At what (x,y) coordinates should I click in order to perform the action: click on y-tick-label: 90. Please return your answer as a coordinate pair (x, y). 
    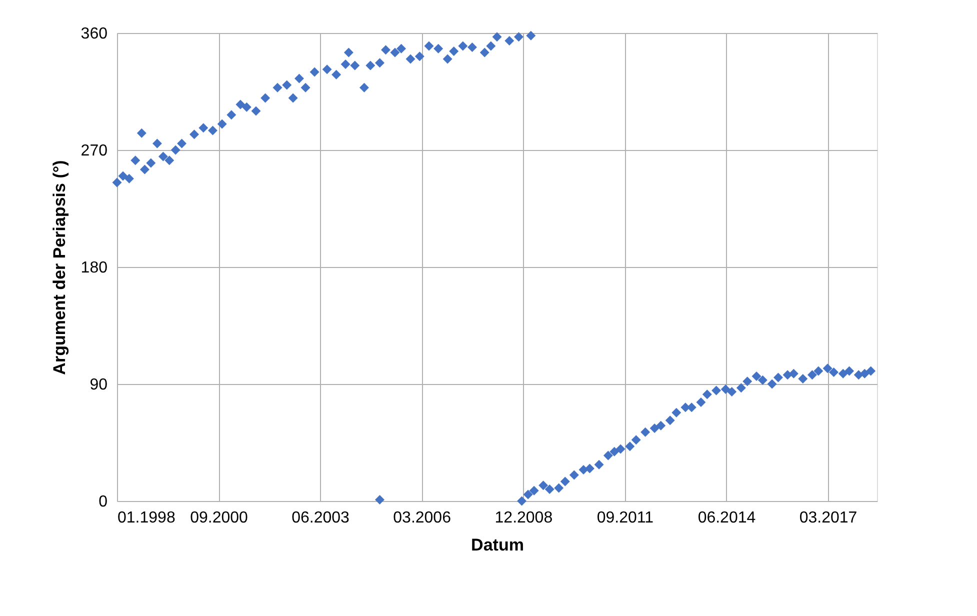
    Looking at the image, I should click on (99, 385).